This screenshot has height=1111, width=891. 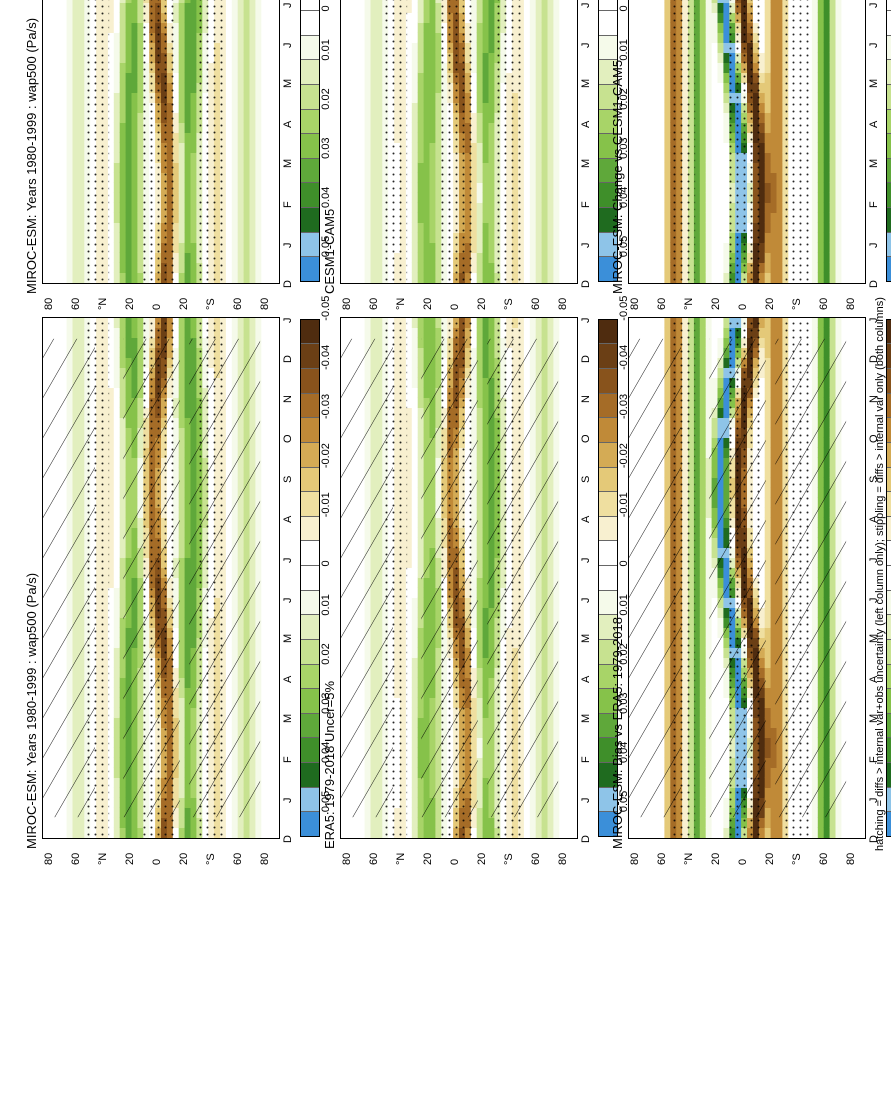 I want to click on colorbar, so click(x=888, y=141).